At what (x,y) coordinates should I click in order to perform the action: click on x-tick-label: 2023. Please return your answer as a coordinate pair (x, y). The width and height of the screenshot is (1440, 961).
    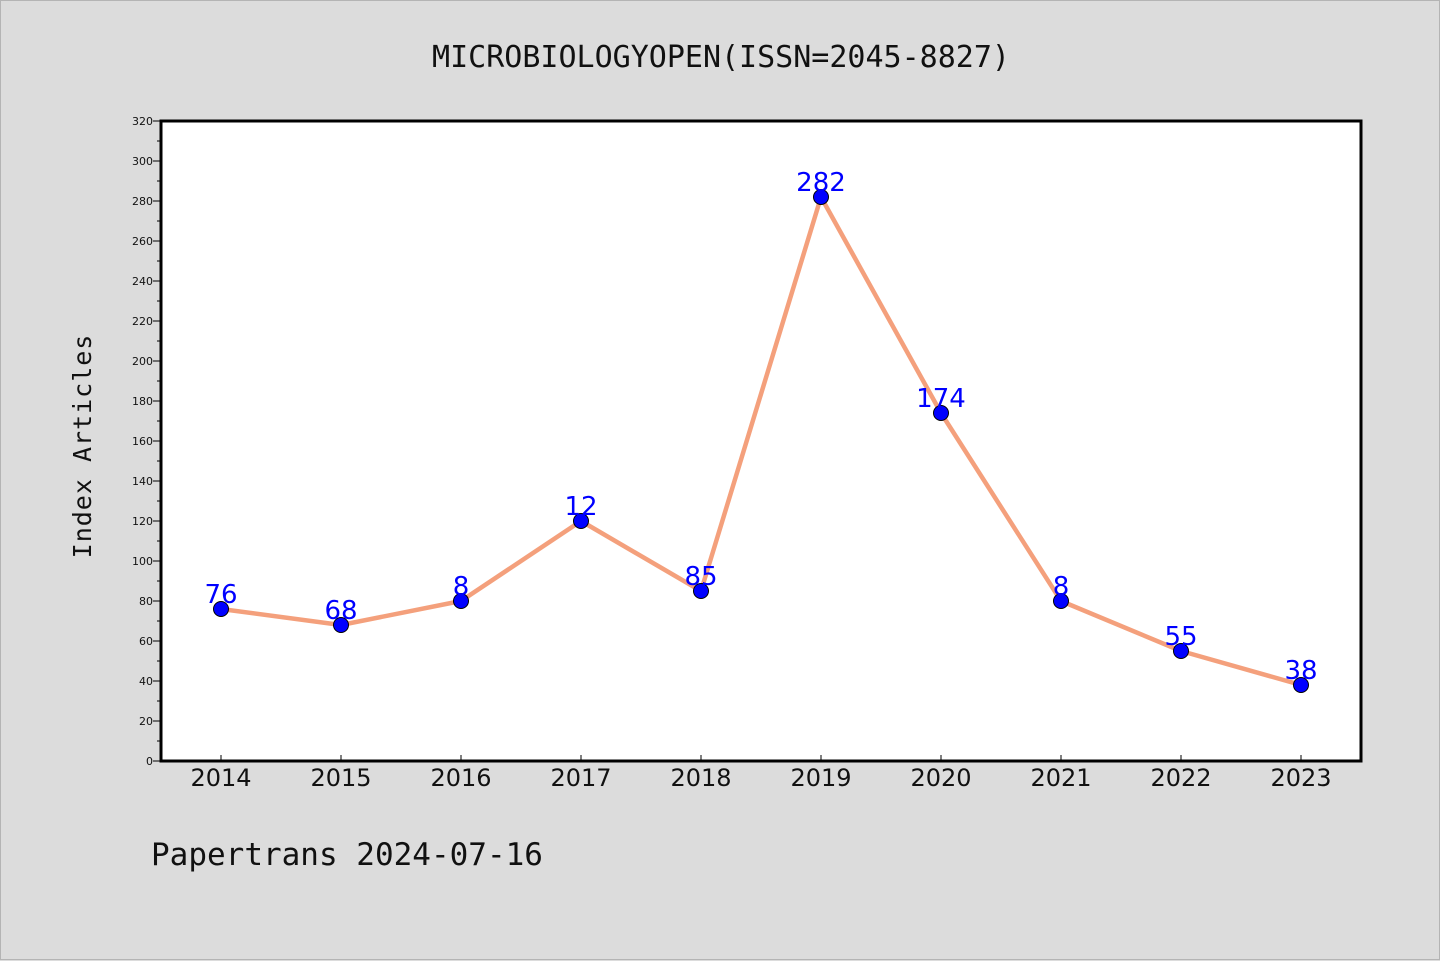
    Looking at the image, I should click on (1300, 778).